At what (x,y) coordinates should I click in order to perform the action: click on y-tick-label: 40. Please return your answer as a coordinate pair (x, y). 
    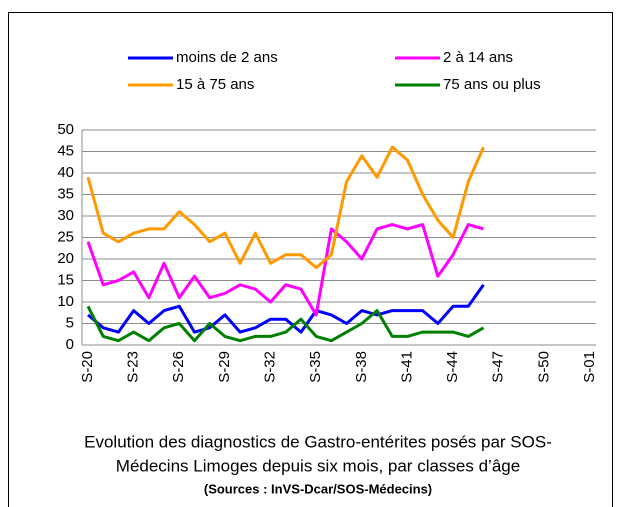
    Looking at the image, I should click on (65, 172).